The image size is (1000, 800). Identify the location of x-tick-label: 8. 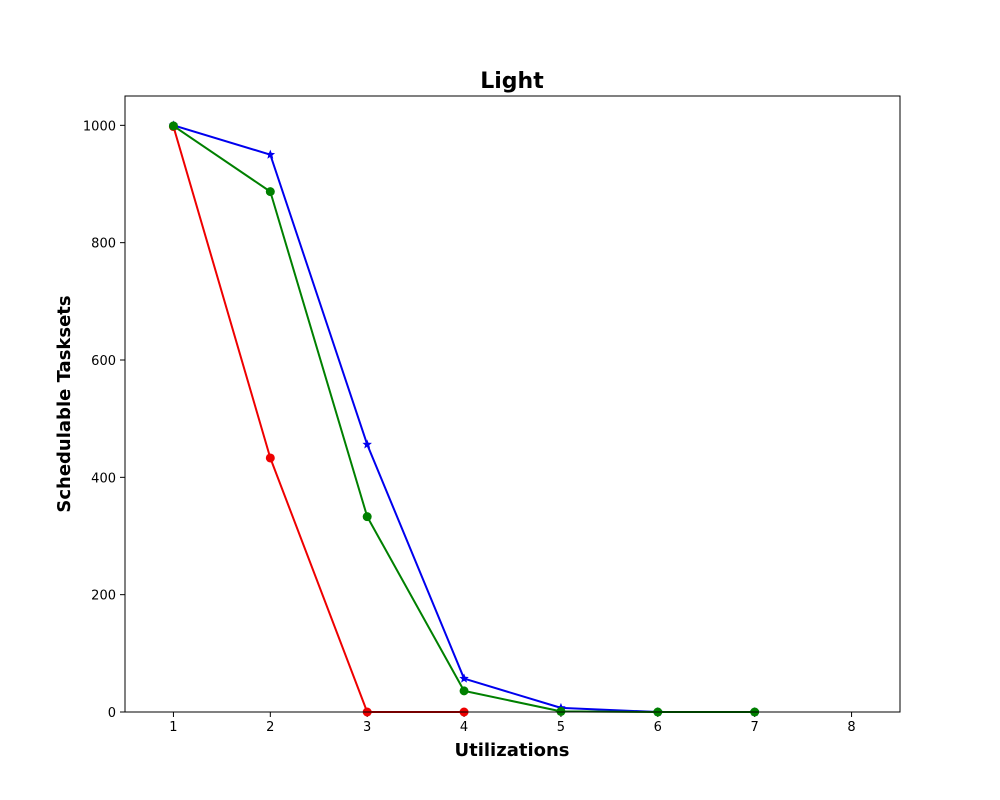
(851, 727).